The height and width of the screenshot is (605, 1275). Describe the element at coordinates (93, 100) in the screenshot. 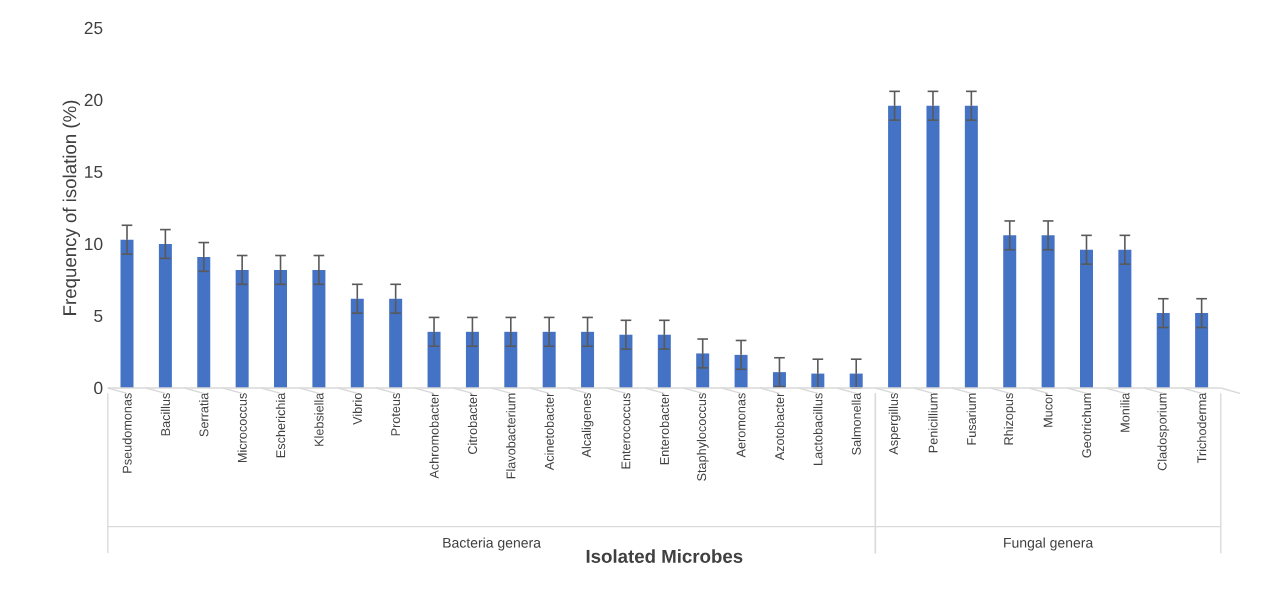

I see `y-tick-label: 20` at that location.